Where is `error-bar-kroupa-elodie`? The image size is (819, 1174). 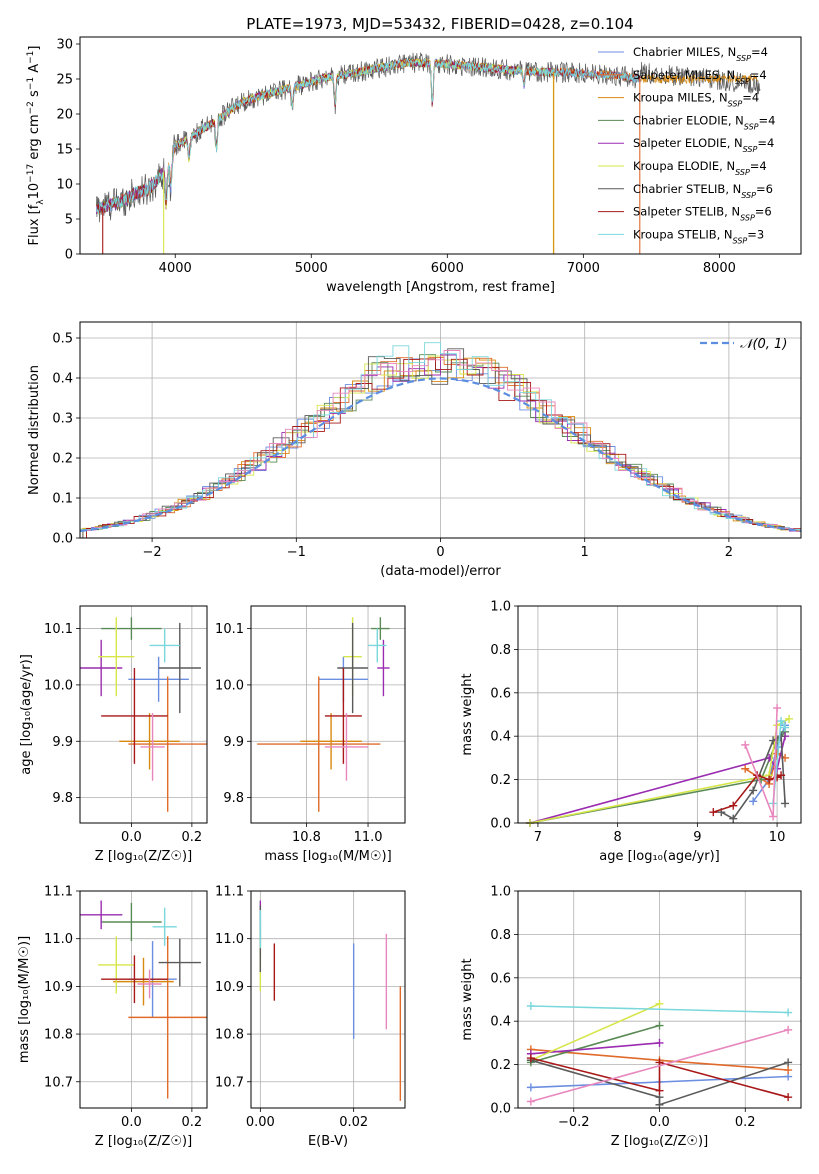
error-bar-kroupa-elodie is located at coordinates (116, 965).